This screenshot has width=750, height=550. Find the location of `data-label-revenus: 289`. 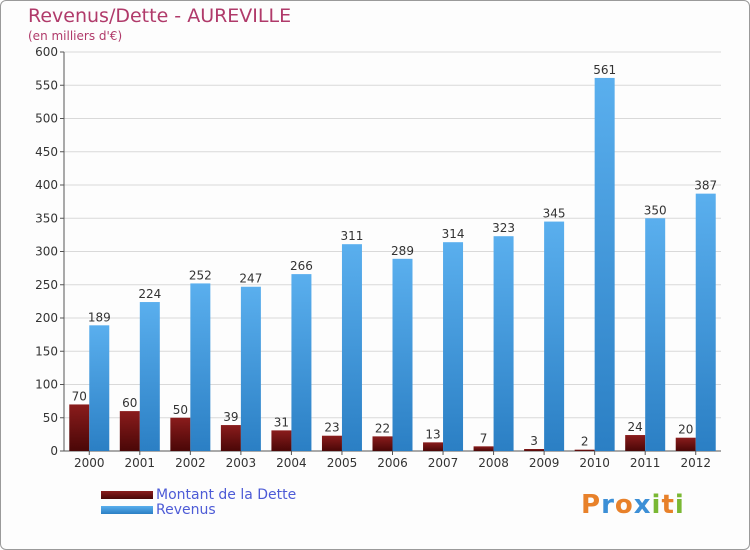

data-label-revenus: 289 is located at coordinates (402, 251).